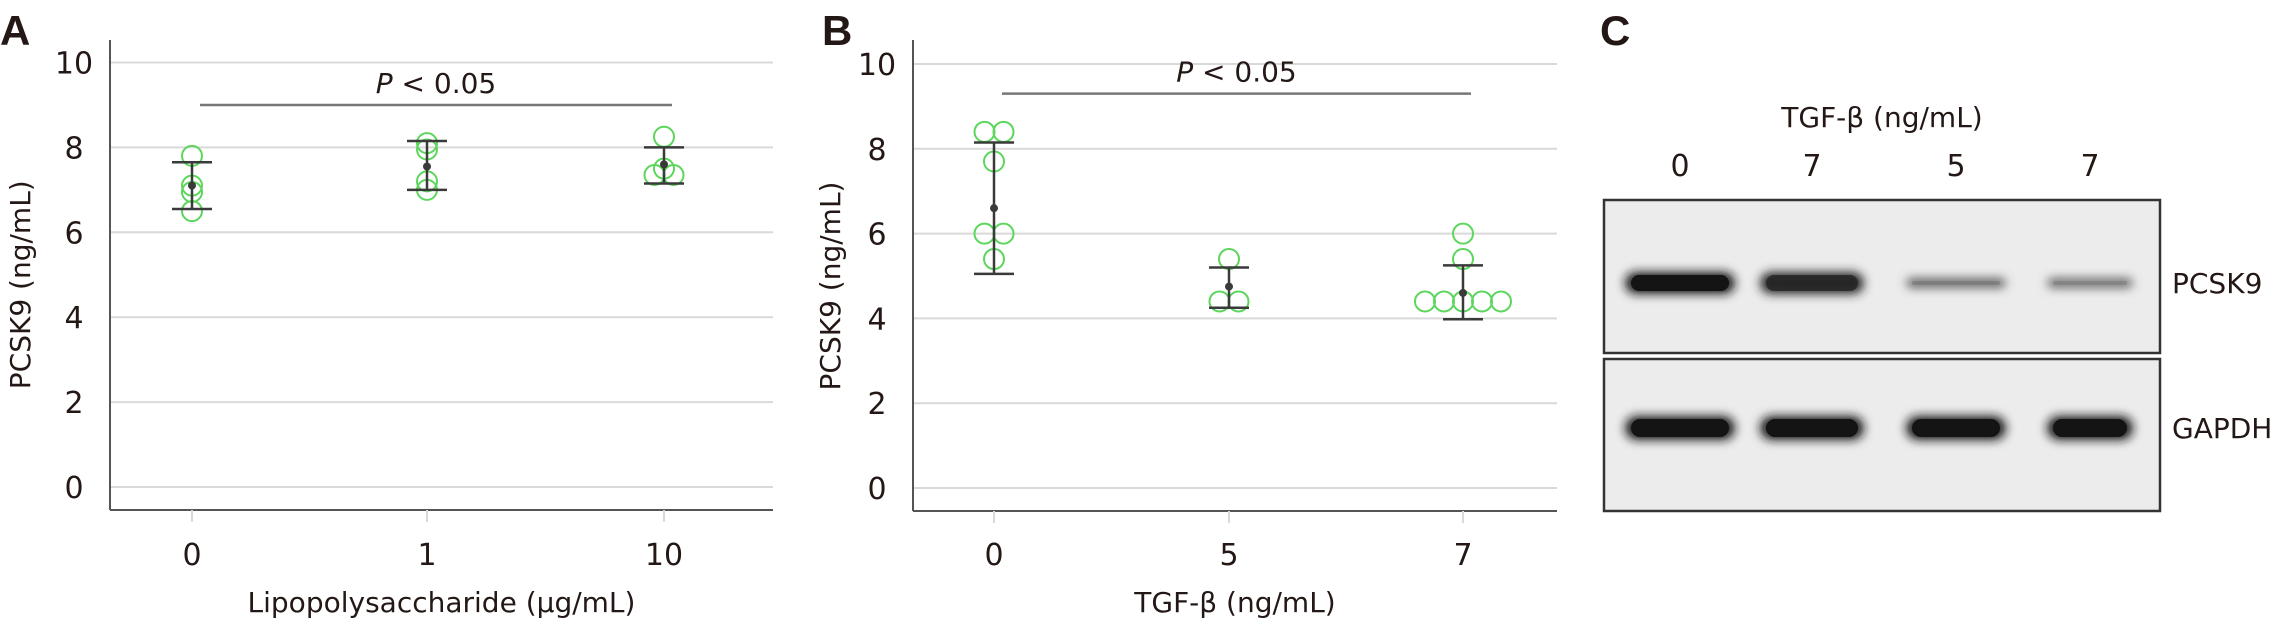 The image size is (2280, 626). What do you see at coordinates (1234, 602) in the screenshot?
I see `x-axis-label: TGF-β (ng/mL)` at bounding box center [1234, 602].